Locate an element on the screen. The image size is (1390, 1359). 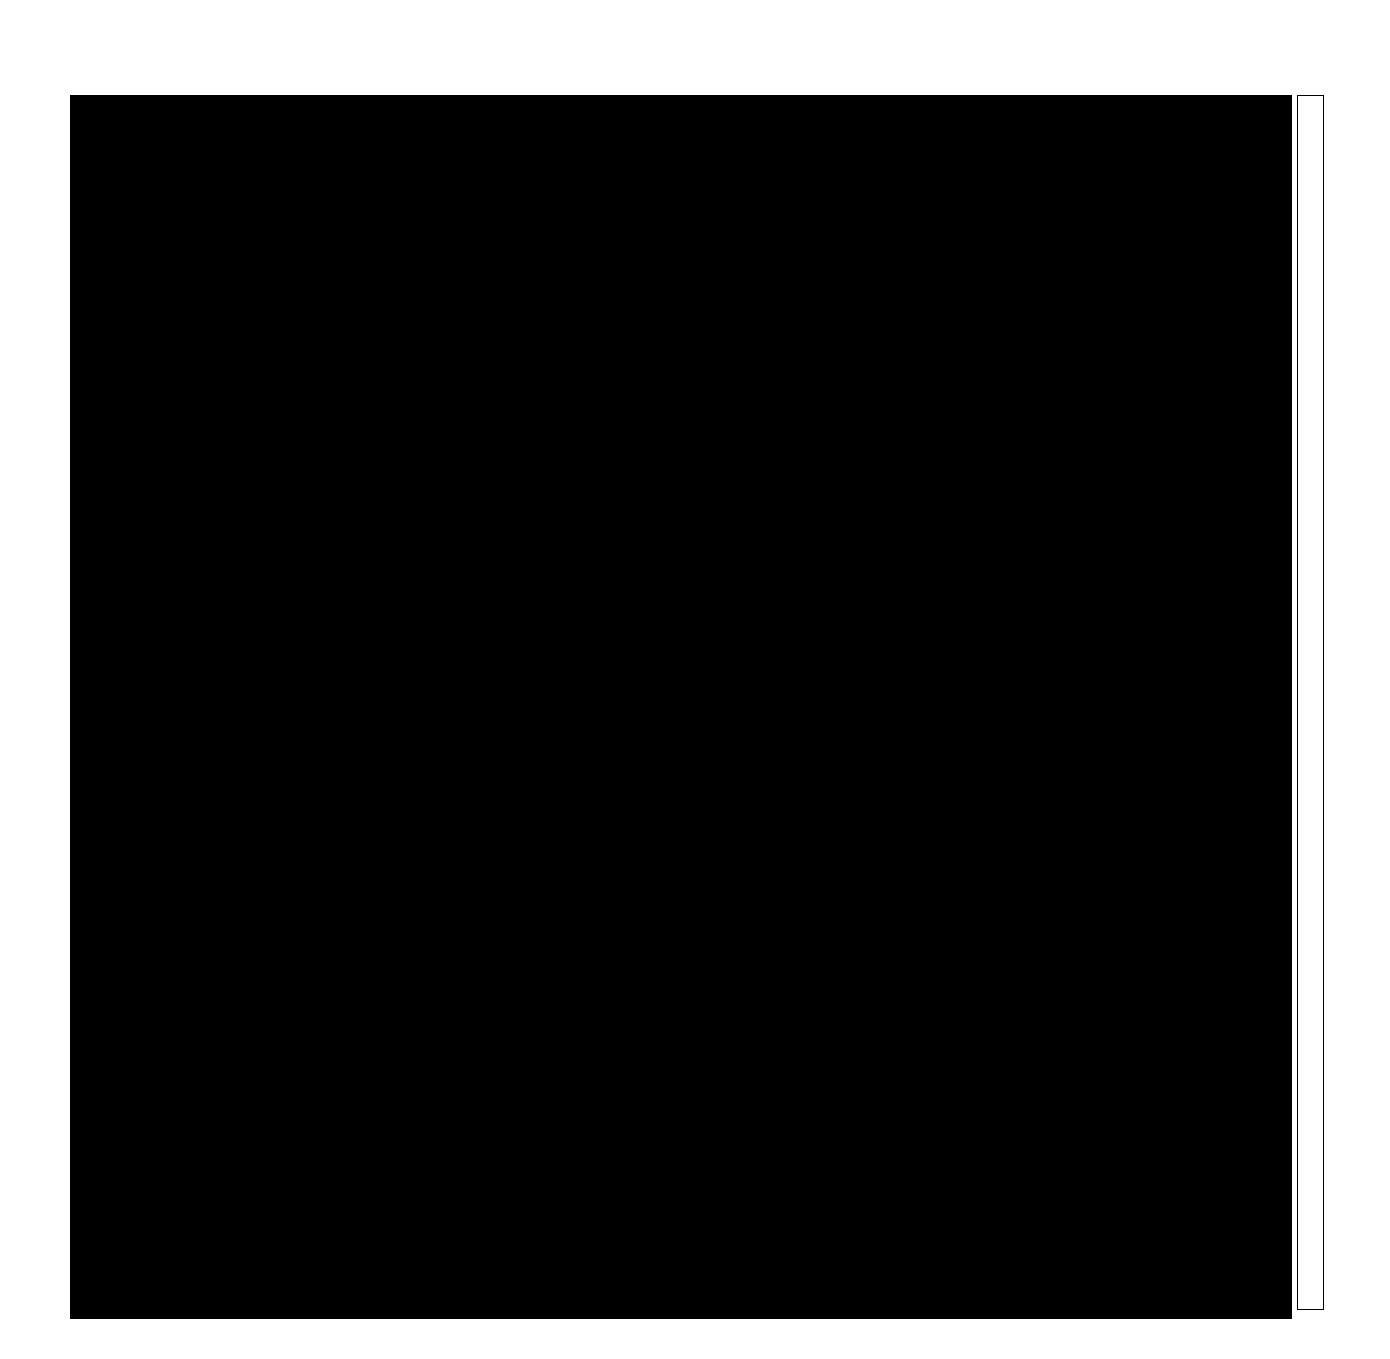
colorbar-gradient-canvas is located at coordinates (1310, 702).